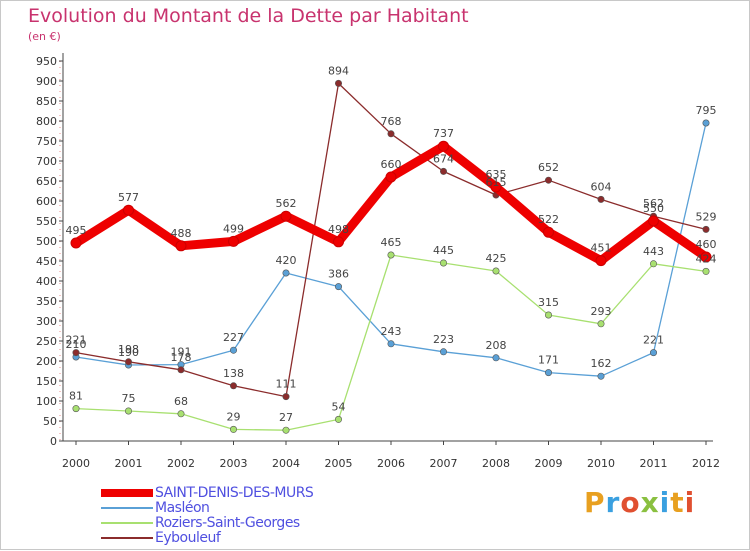  Describe the element at coordinates (496, 258) in the screenshot. I see `data-label: 425` at that location.